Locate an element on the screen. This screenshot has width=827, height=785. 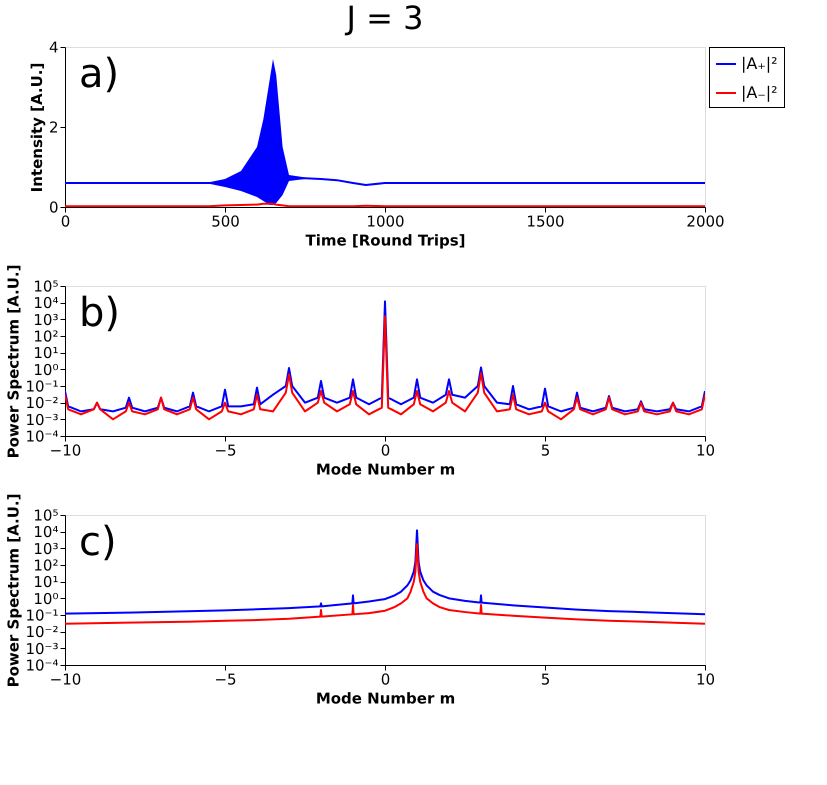
annotation: c) is located at coordinates (98, 542).